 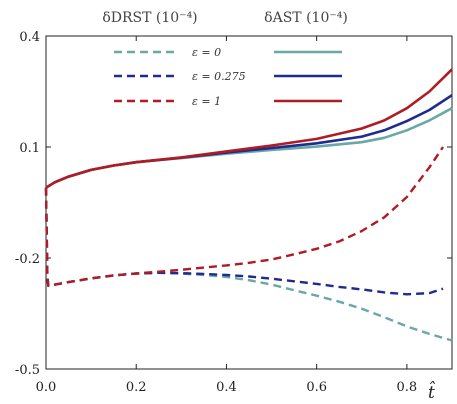 What do you see at coordinates (136, 387) in the screenshot?
I see `x-tick-label-1: 0.2` at bounding box center [136, 387].